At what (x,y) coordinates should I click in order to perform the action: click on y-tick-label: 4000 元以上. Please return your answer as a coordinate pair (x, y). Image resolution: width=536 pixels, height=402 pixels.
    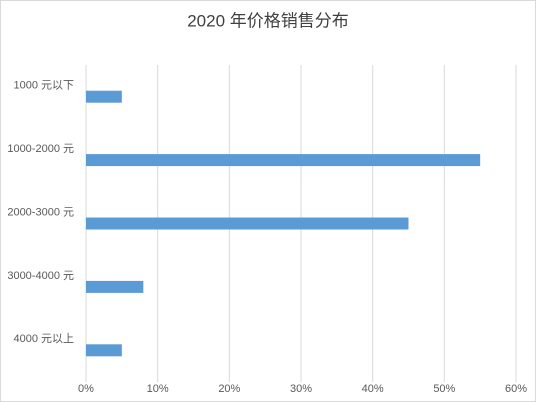
    Looking at the image, I should click on (43, 338).